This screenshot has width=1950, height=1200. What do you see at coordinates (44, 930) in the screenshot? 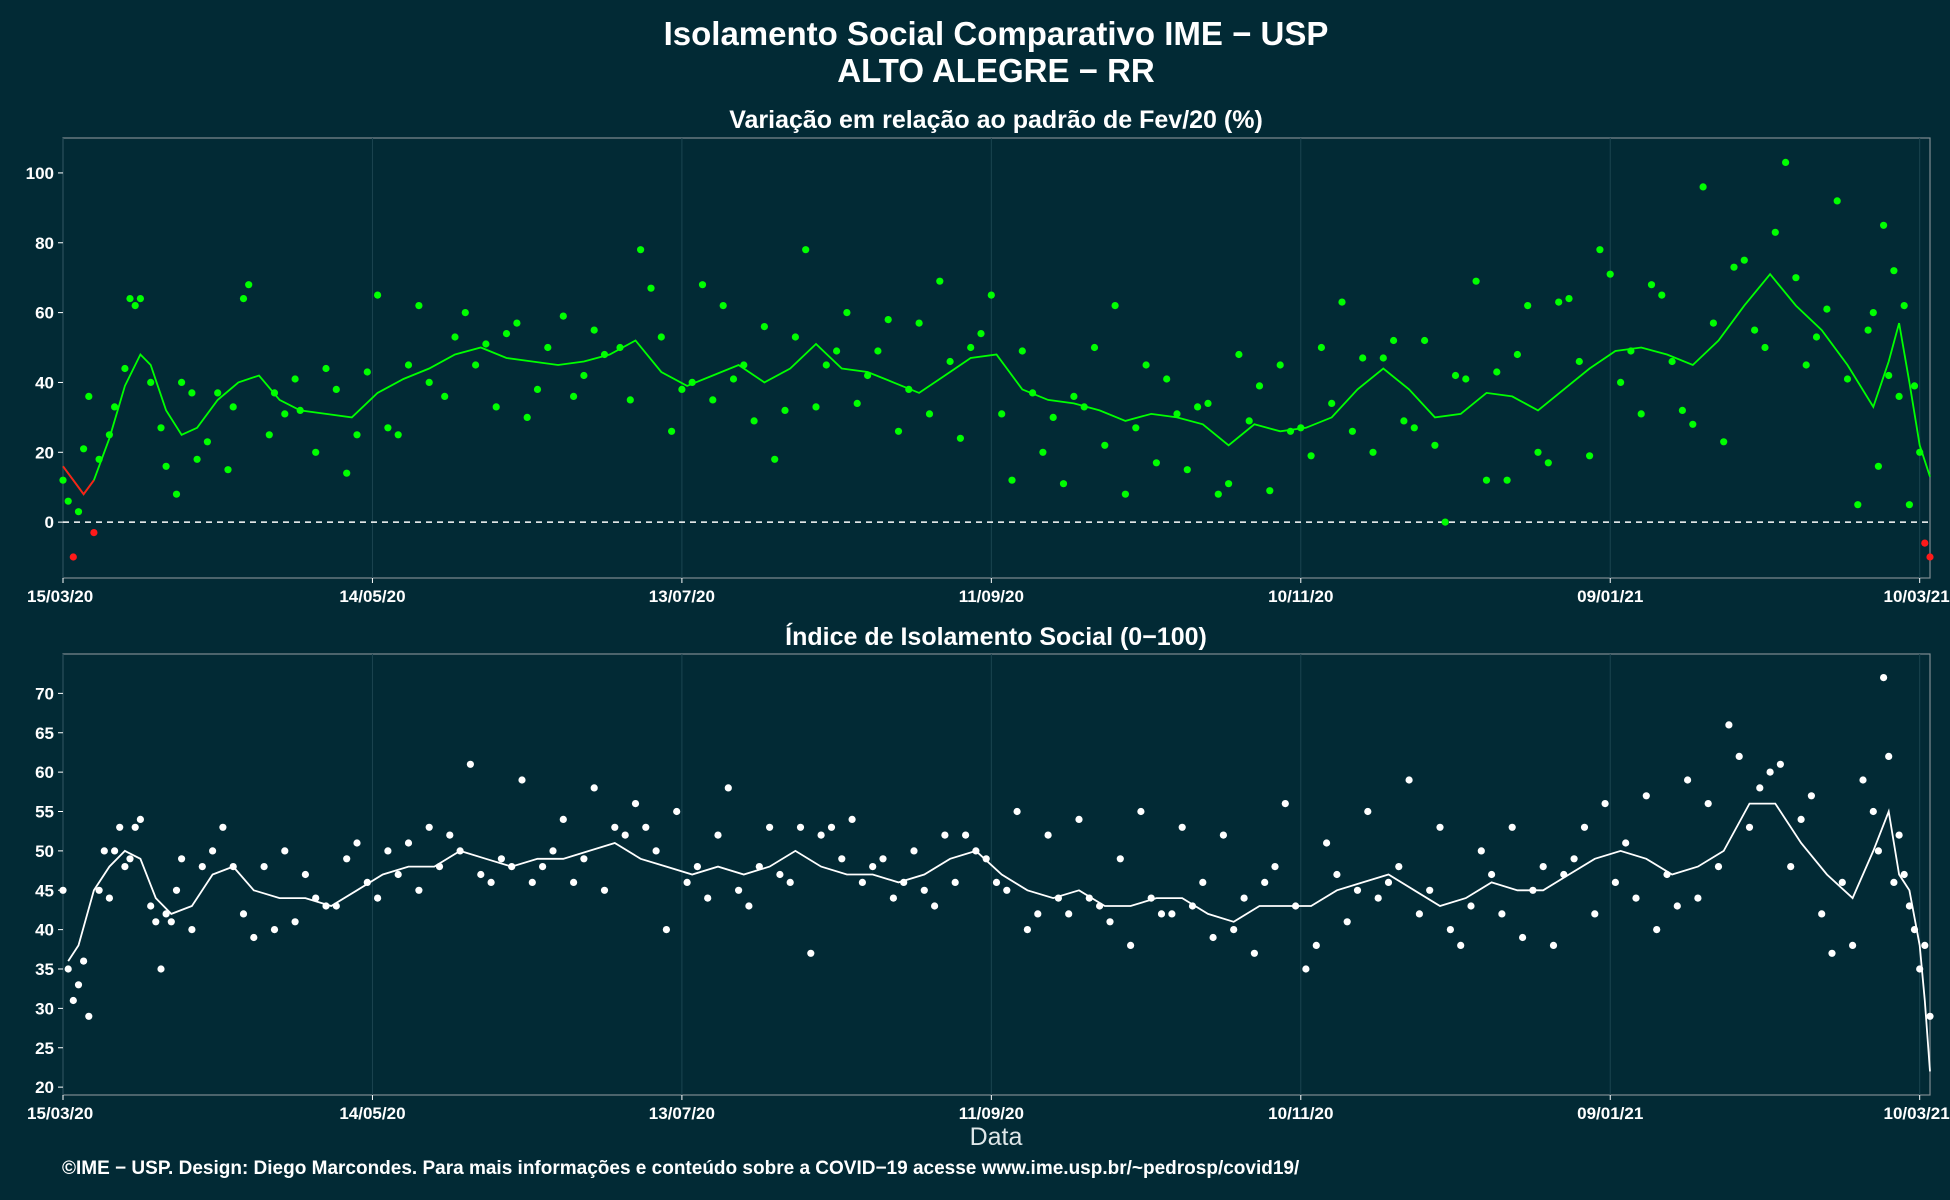
I see `index-y-tick-label: 40` at bounding box center [44, 930].